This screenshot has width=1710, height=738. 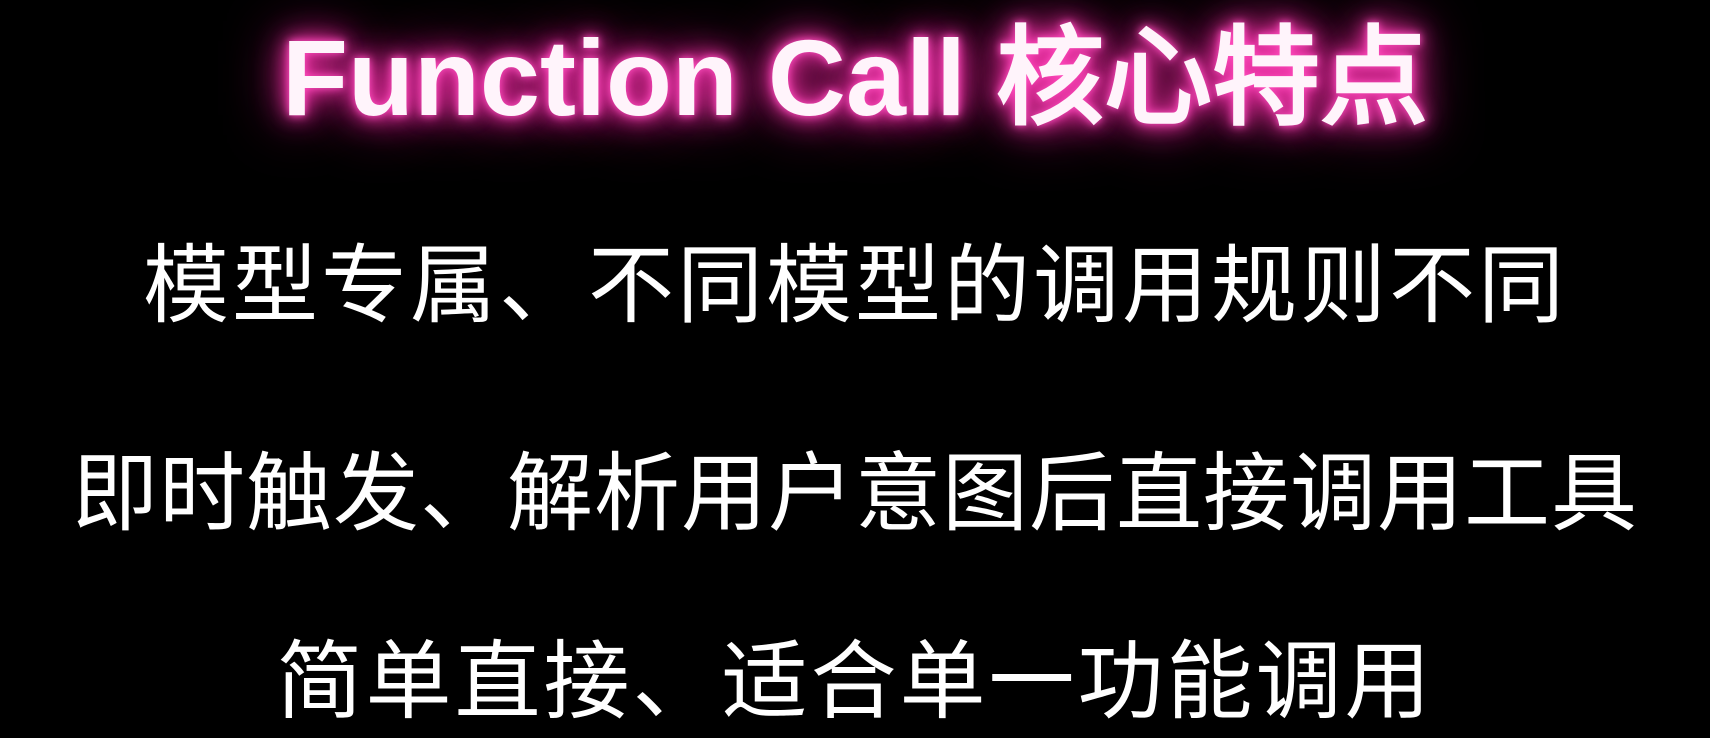 I want to click on feature-line-instant-trigger: 即时触发、解析用户意图后直接调用工具, so click(x=855, y=494).